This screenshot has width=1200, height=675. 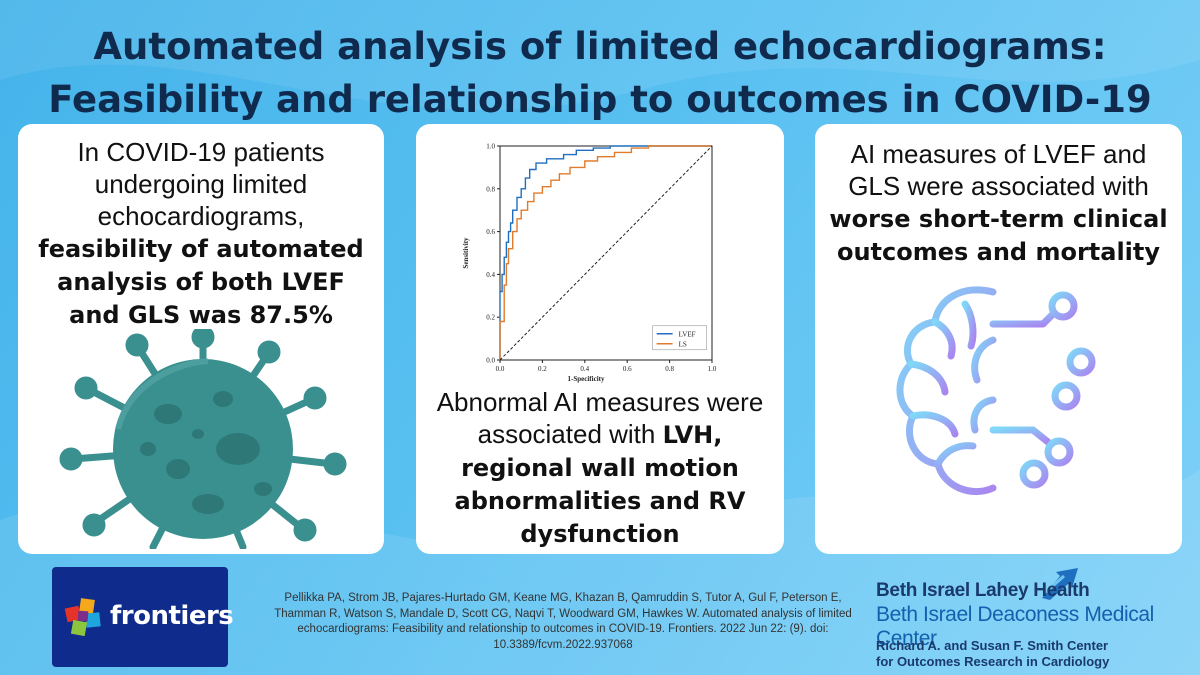 I want to click on series-line-ls, so click(x=605, y=252).